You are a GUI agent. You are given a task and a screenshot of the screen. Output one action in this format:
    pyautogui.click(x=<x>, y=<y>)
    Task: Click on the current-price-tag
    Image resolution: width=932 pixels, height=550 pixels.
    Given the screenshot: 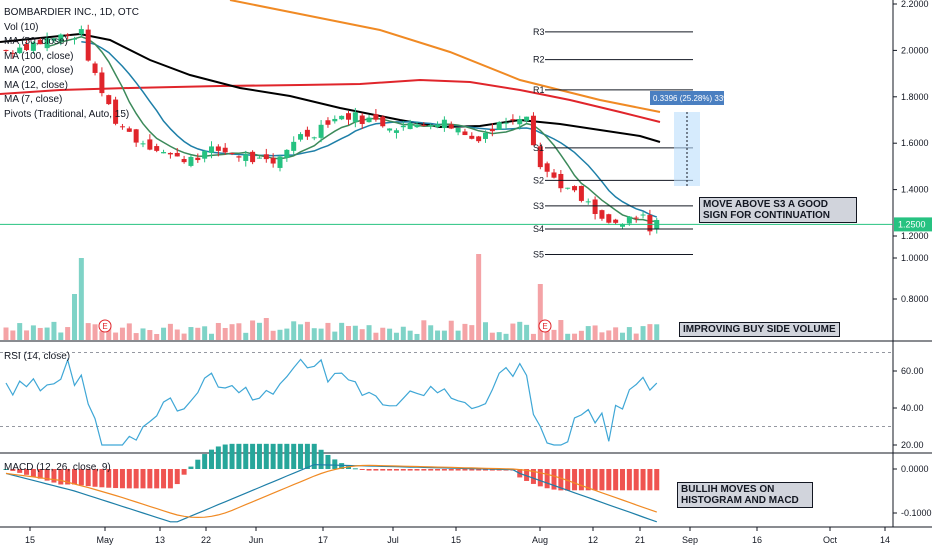 What is the action you would take?
    pyautogui.click(x=913, y=224)
    